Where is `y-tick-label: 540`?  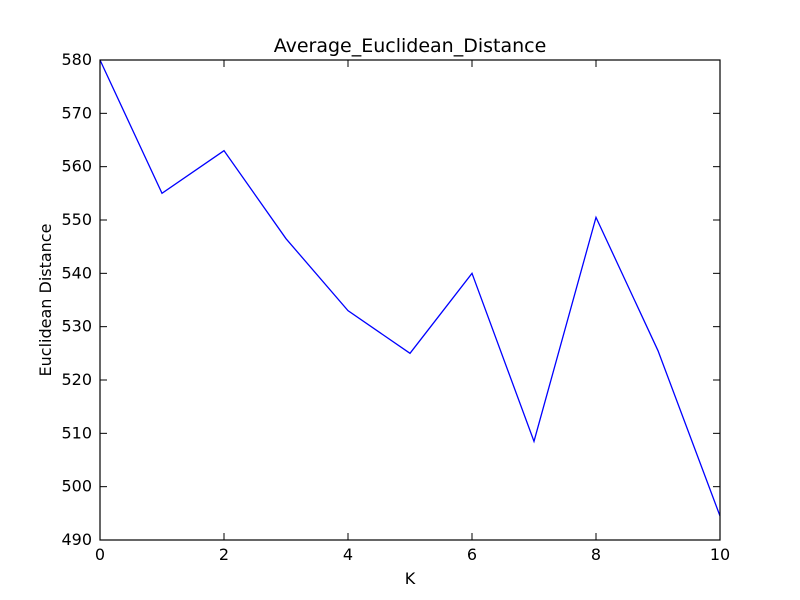
y-tick-label: 540 is located at coordinates (76, 272).